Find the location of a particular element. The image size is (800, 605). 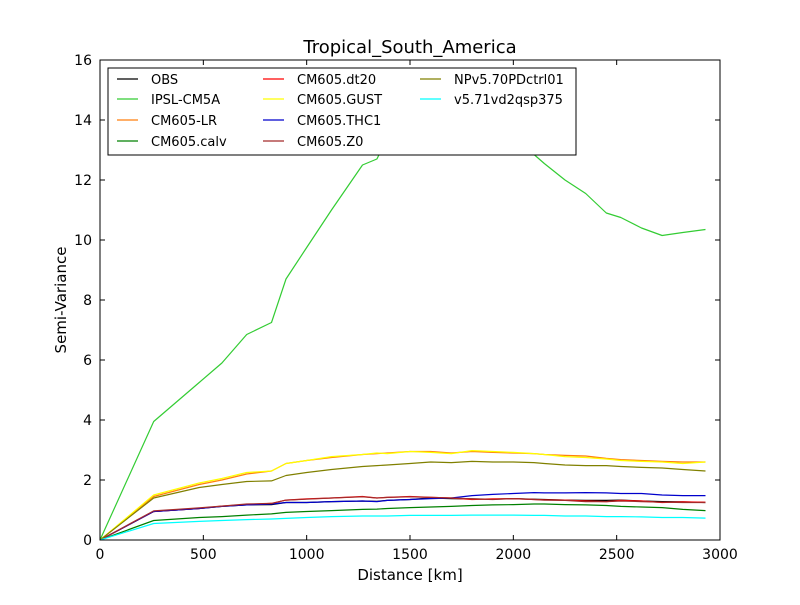

series-line-cm605-lr is located at coordinates (403, 495).